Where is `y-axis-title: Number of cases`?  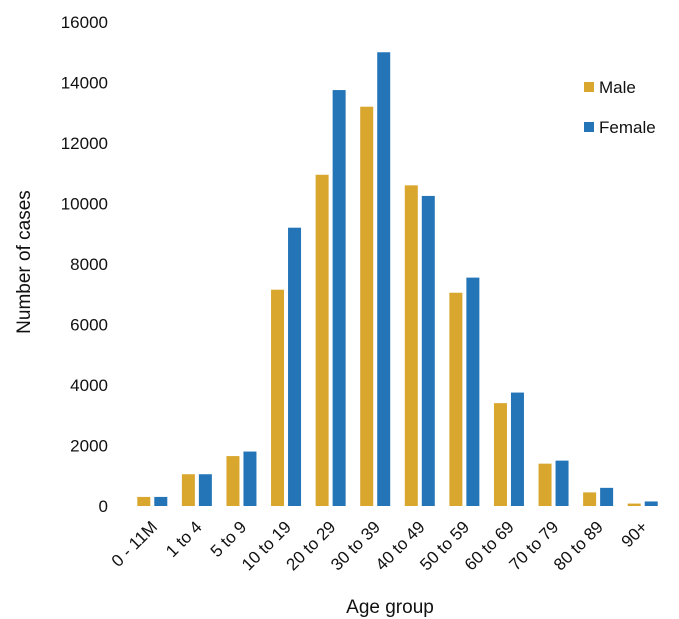
y-axis-title: Number of cases is located at coordinates (24, 262).